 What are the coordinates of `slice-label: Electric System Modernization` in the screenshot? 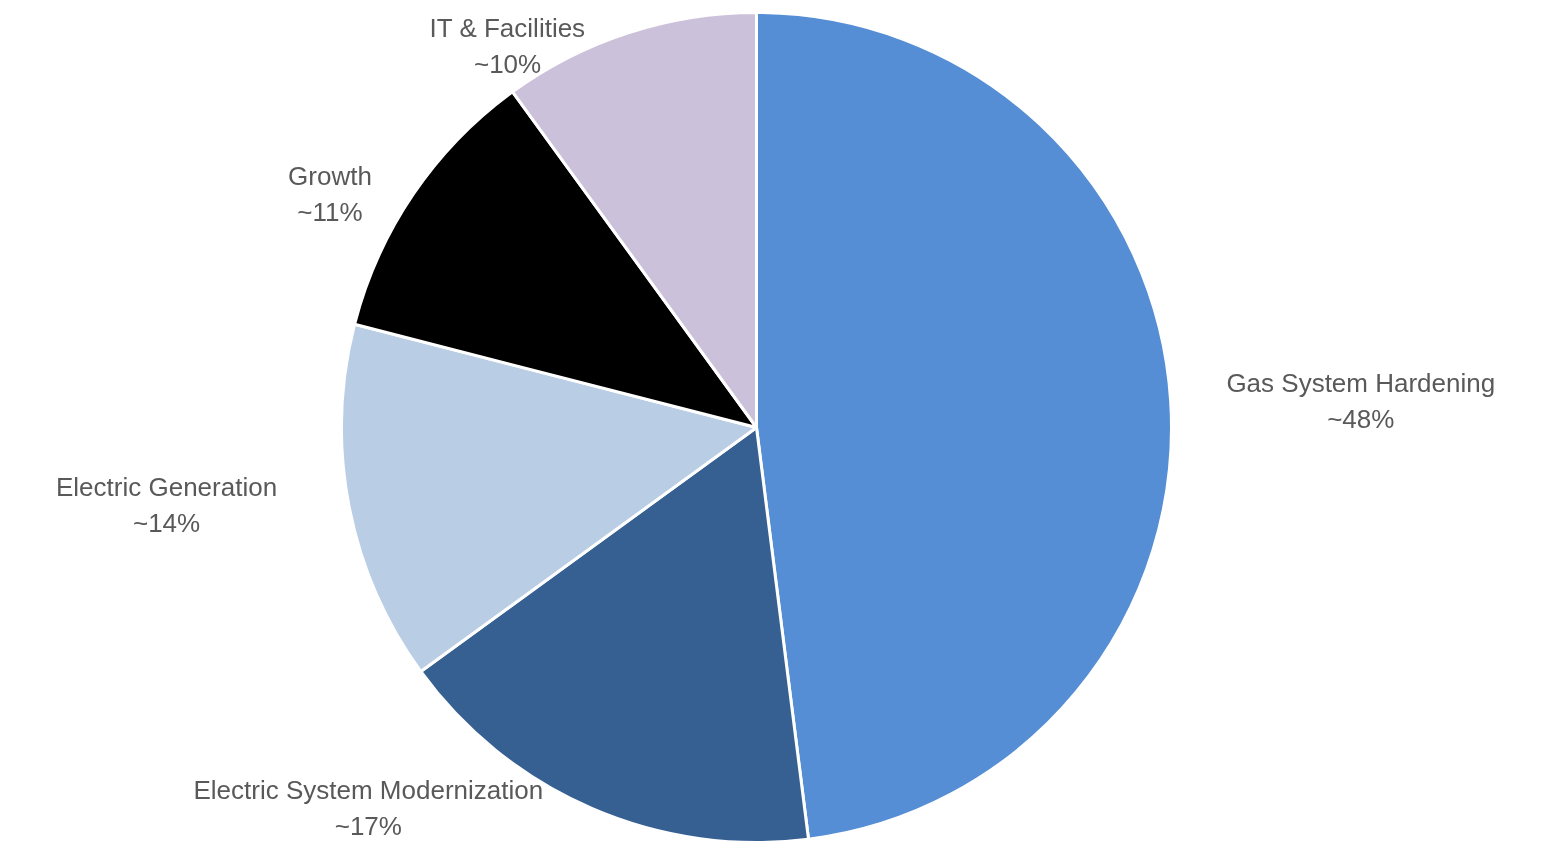 It's located at (368, 790).